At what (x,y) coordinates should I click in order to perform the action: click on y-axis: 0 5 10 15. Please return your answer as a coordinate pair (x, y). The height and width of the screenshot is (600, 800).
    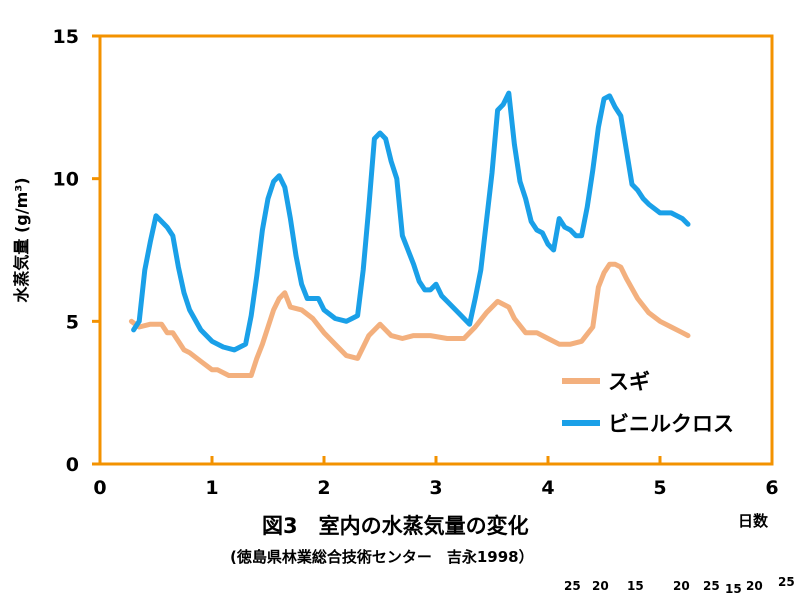
    Looking at the image, I should click on (76, 251).